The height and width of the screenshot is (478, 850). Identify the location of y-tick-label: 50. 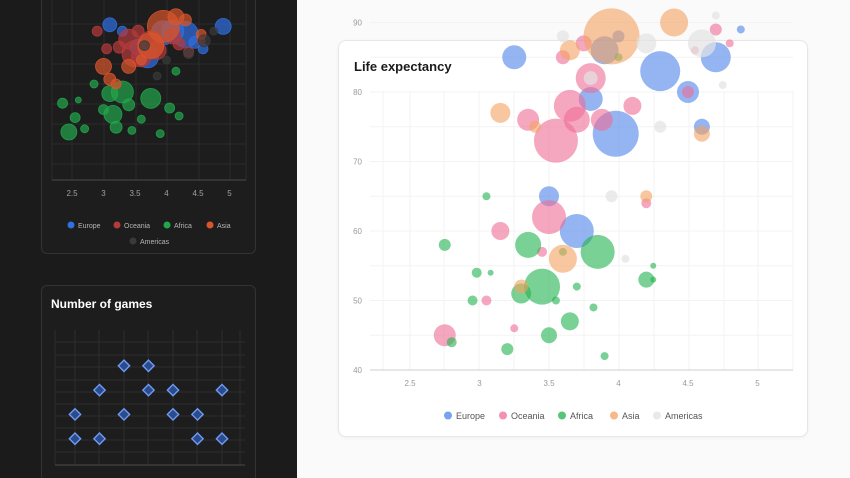
(357, 301).